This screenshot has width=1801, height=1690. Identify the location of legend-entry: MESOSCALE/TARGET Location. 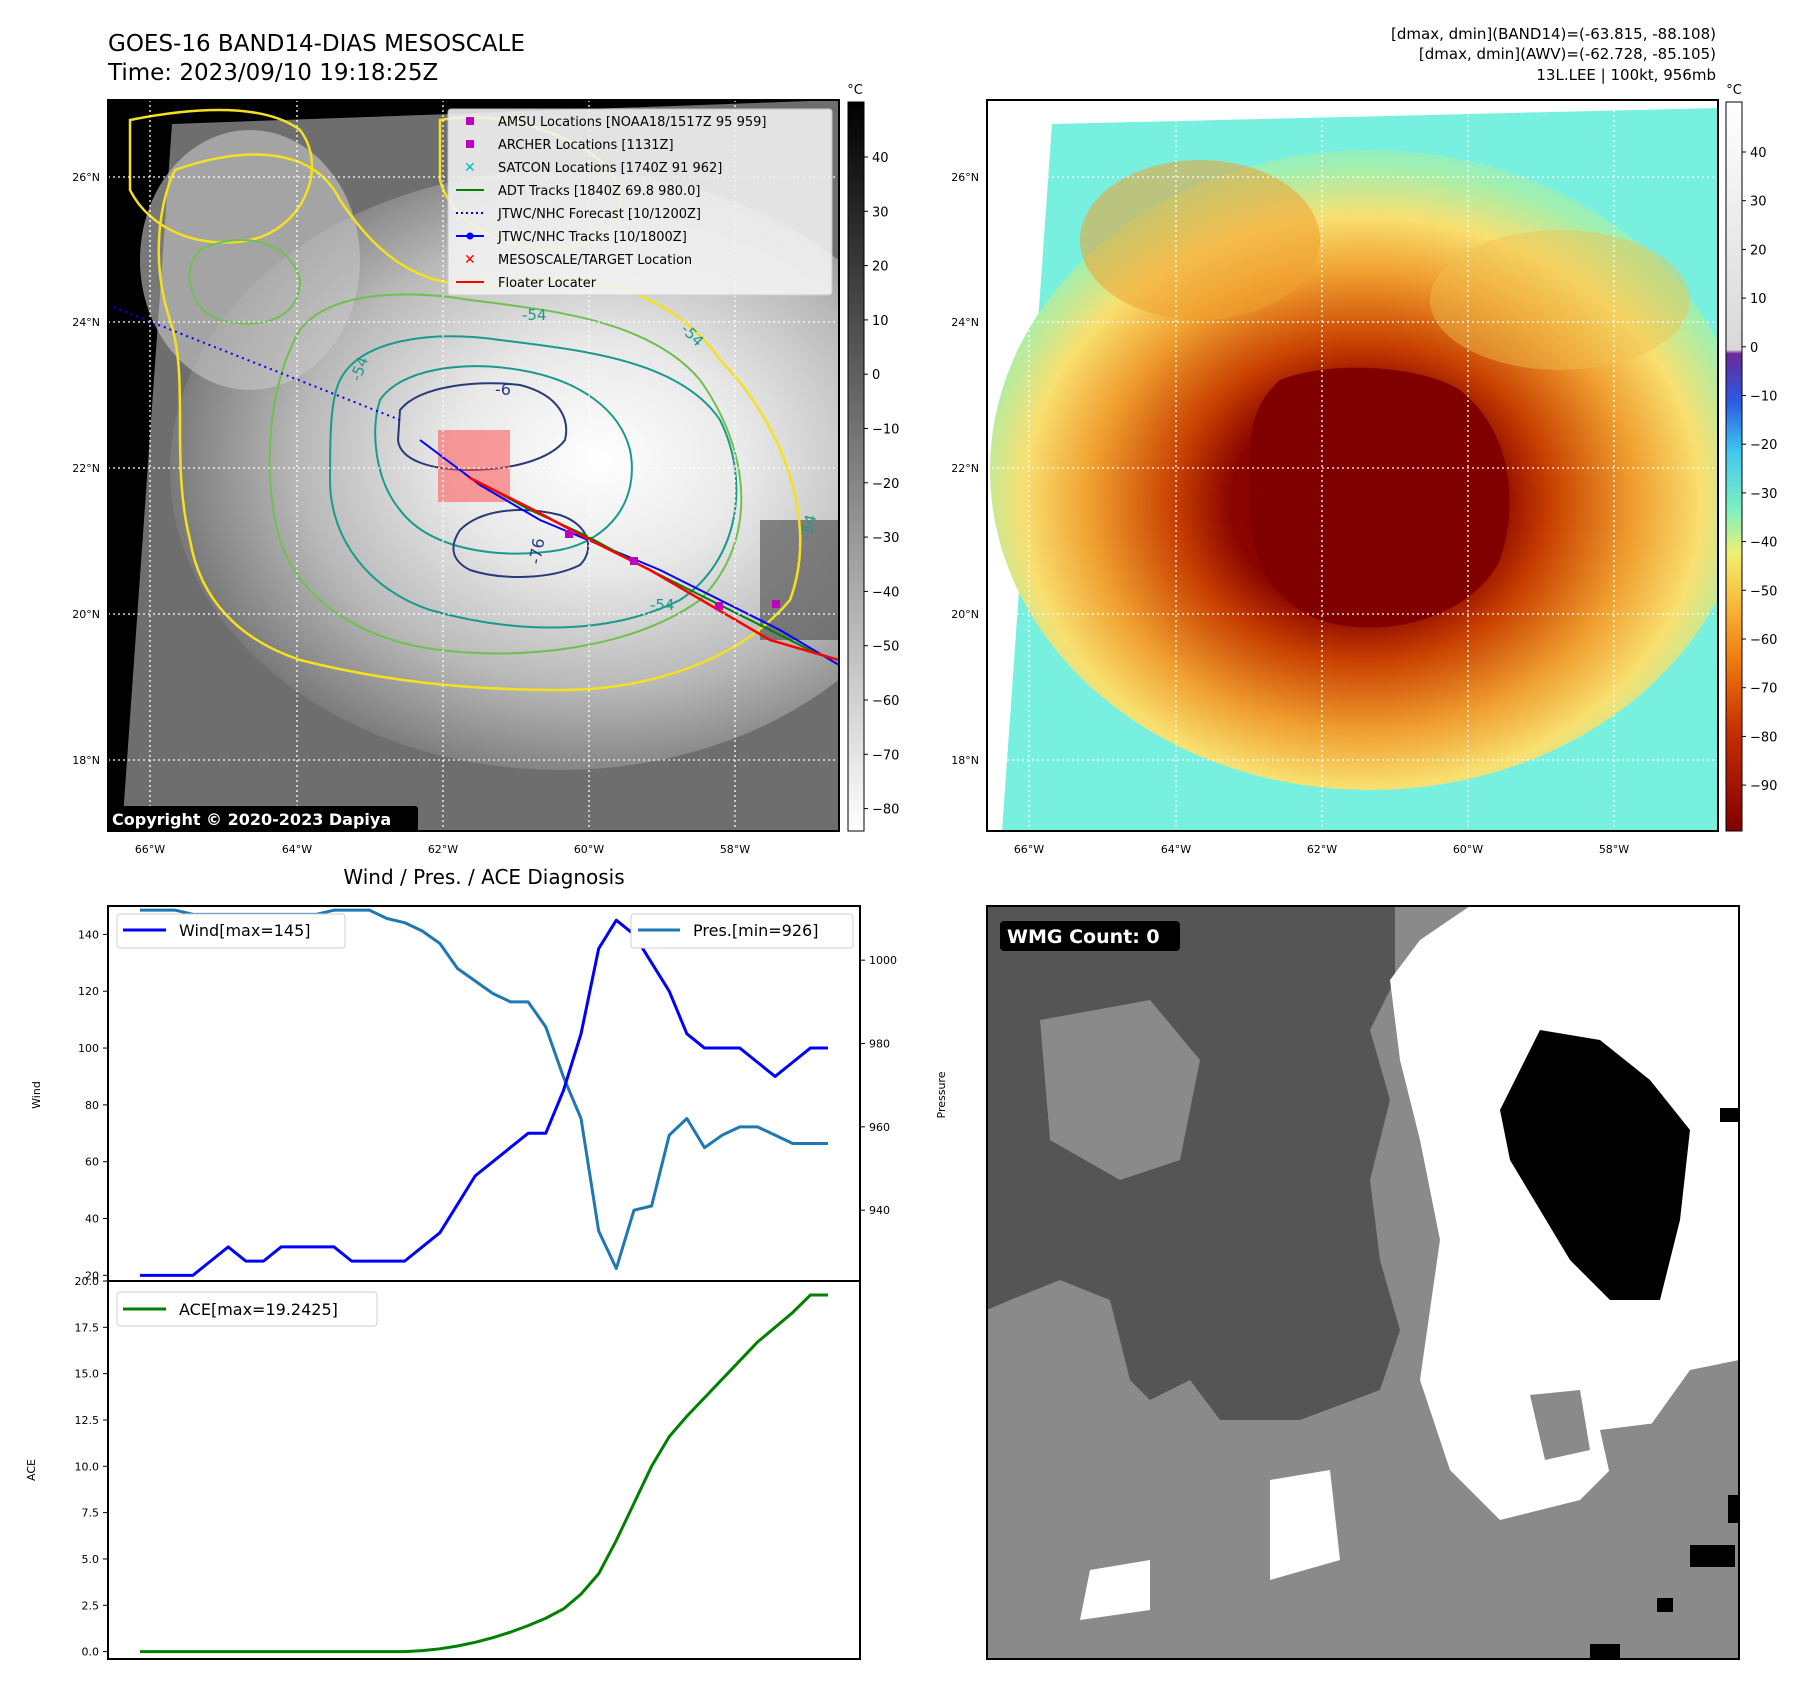
(595, 260).